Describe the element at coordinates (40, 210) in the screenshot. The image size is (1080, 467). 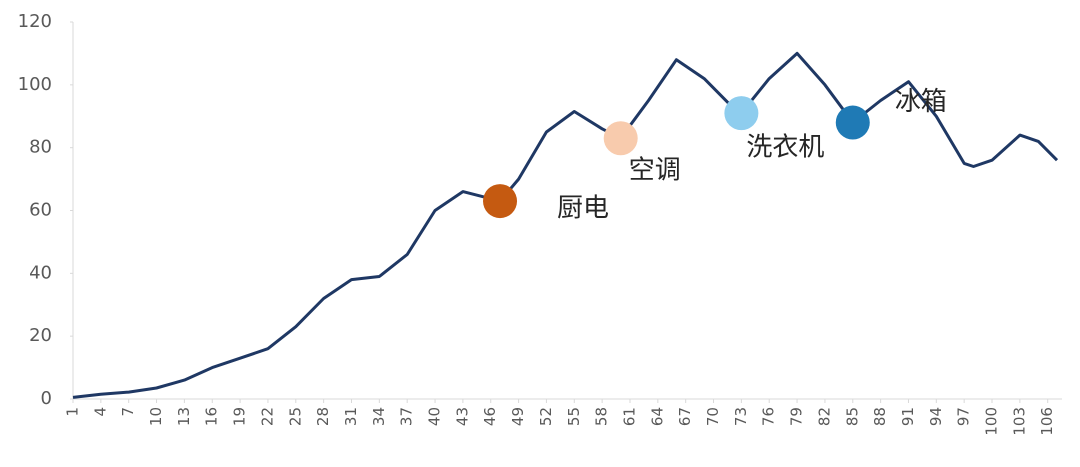
I see `y-tick-label: 60` at that location.